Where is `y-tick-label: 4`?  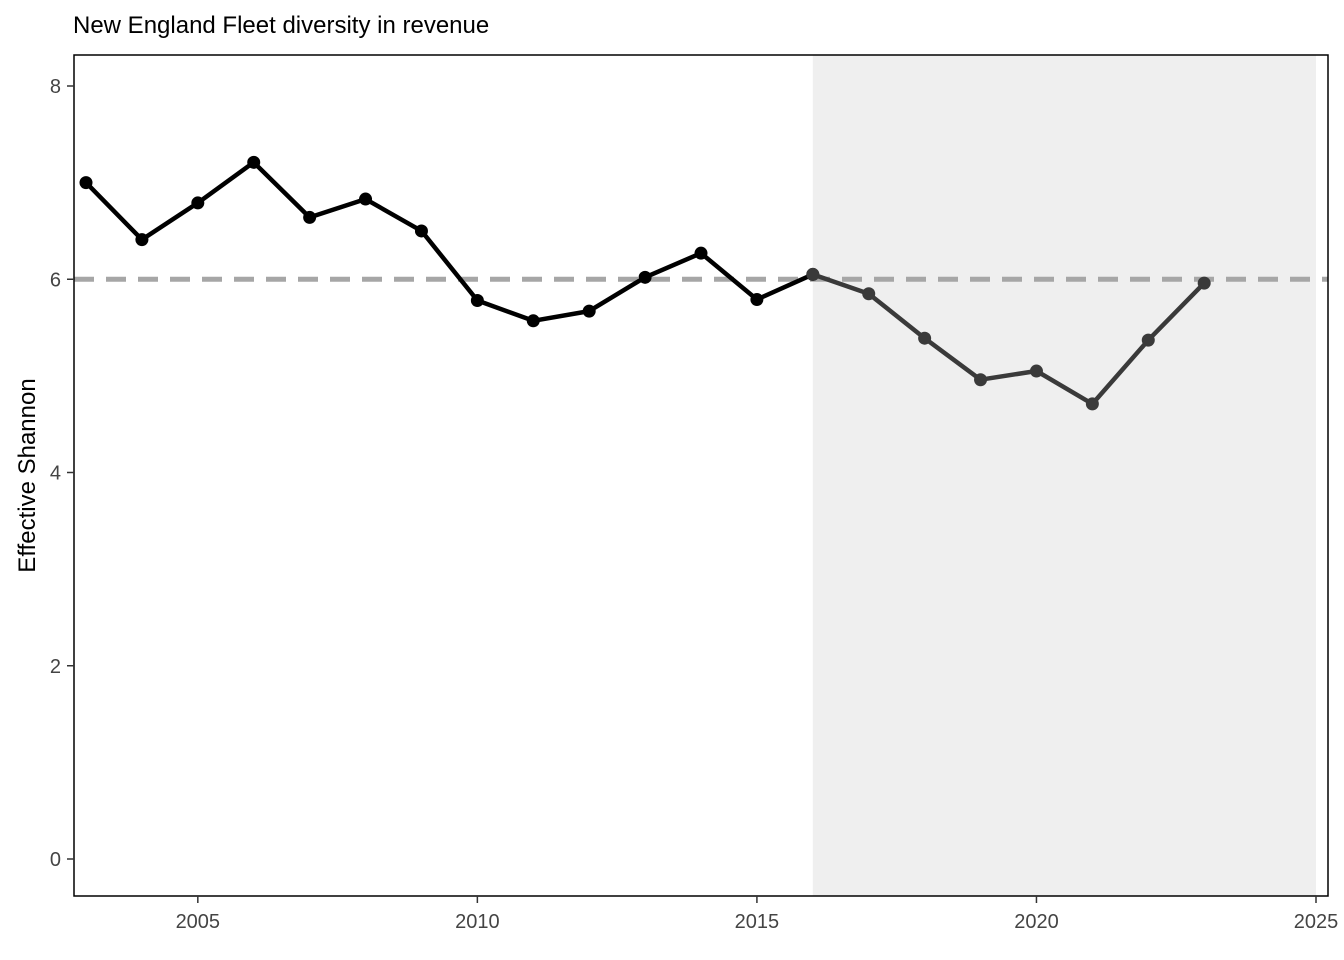 y-tick-label: 4 is located at coordinates (55, 474).